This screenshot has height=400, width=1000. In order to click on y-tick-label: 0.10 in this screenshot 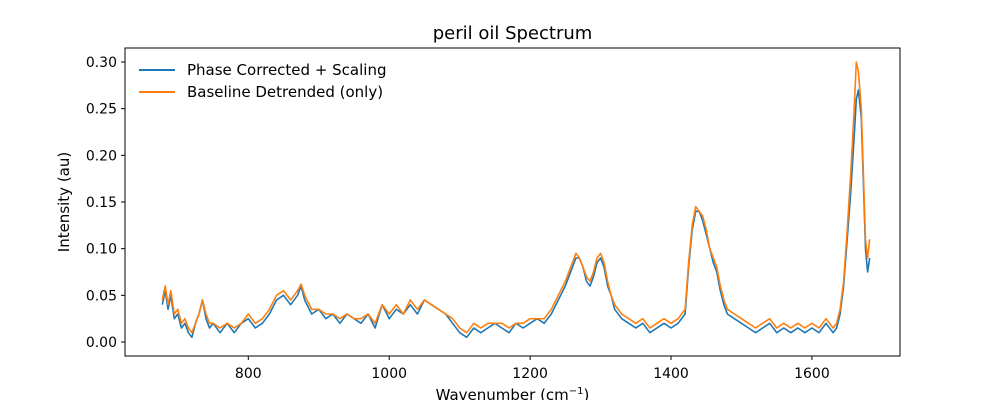, I will do `click(101, 250)`.